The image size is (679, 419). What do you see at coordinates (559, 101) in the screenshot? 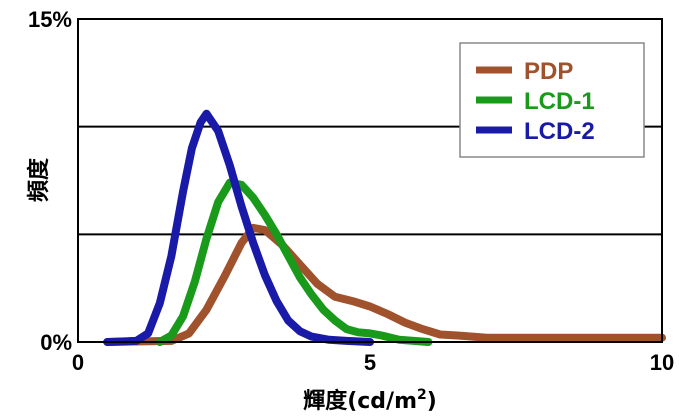
I see `legend-label-lcd-1: LCD-1` at bounding box center [559, 101].